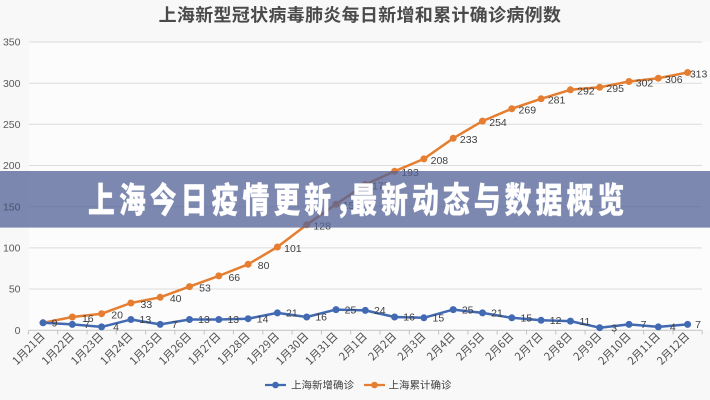 This screenshot has height=400, width=710. Describe the element at coordinates (234, 278) in the screenshot. I see `svg-text: 66` at that location.